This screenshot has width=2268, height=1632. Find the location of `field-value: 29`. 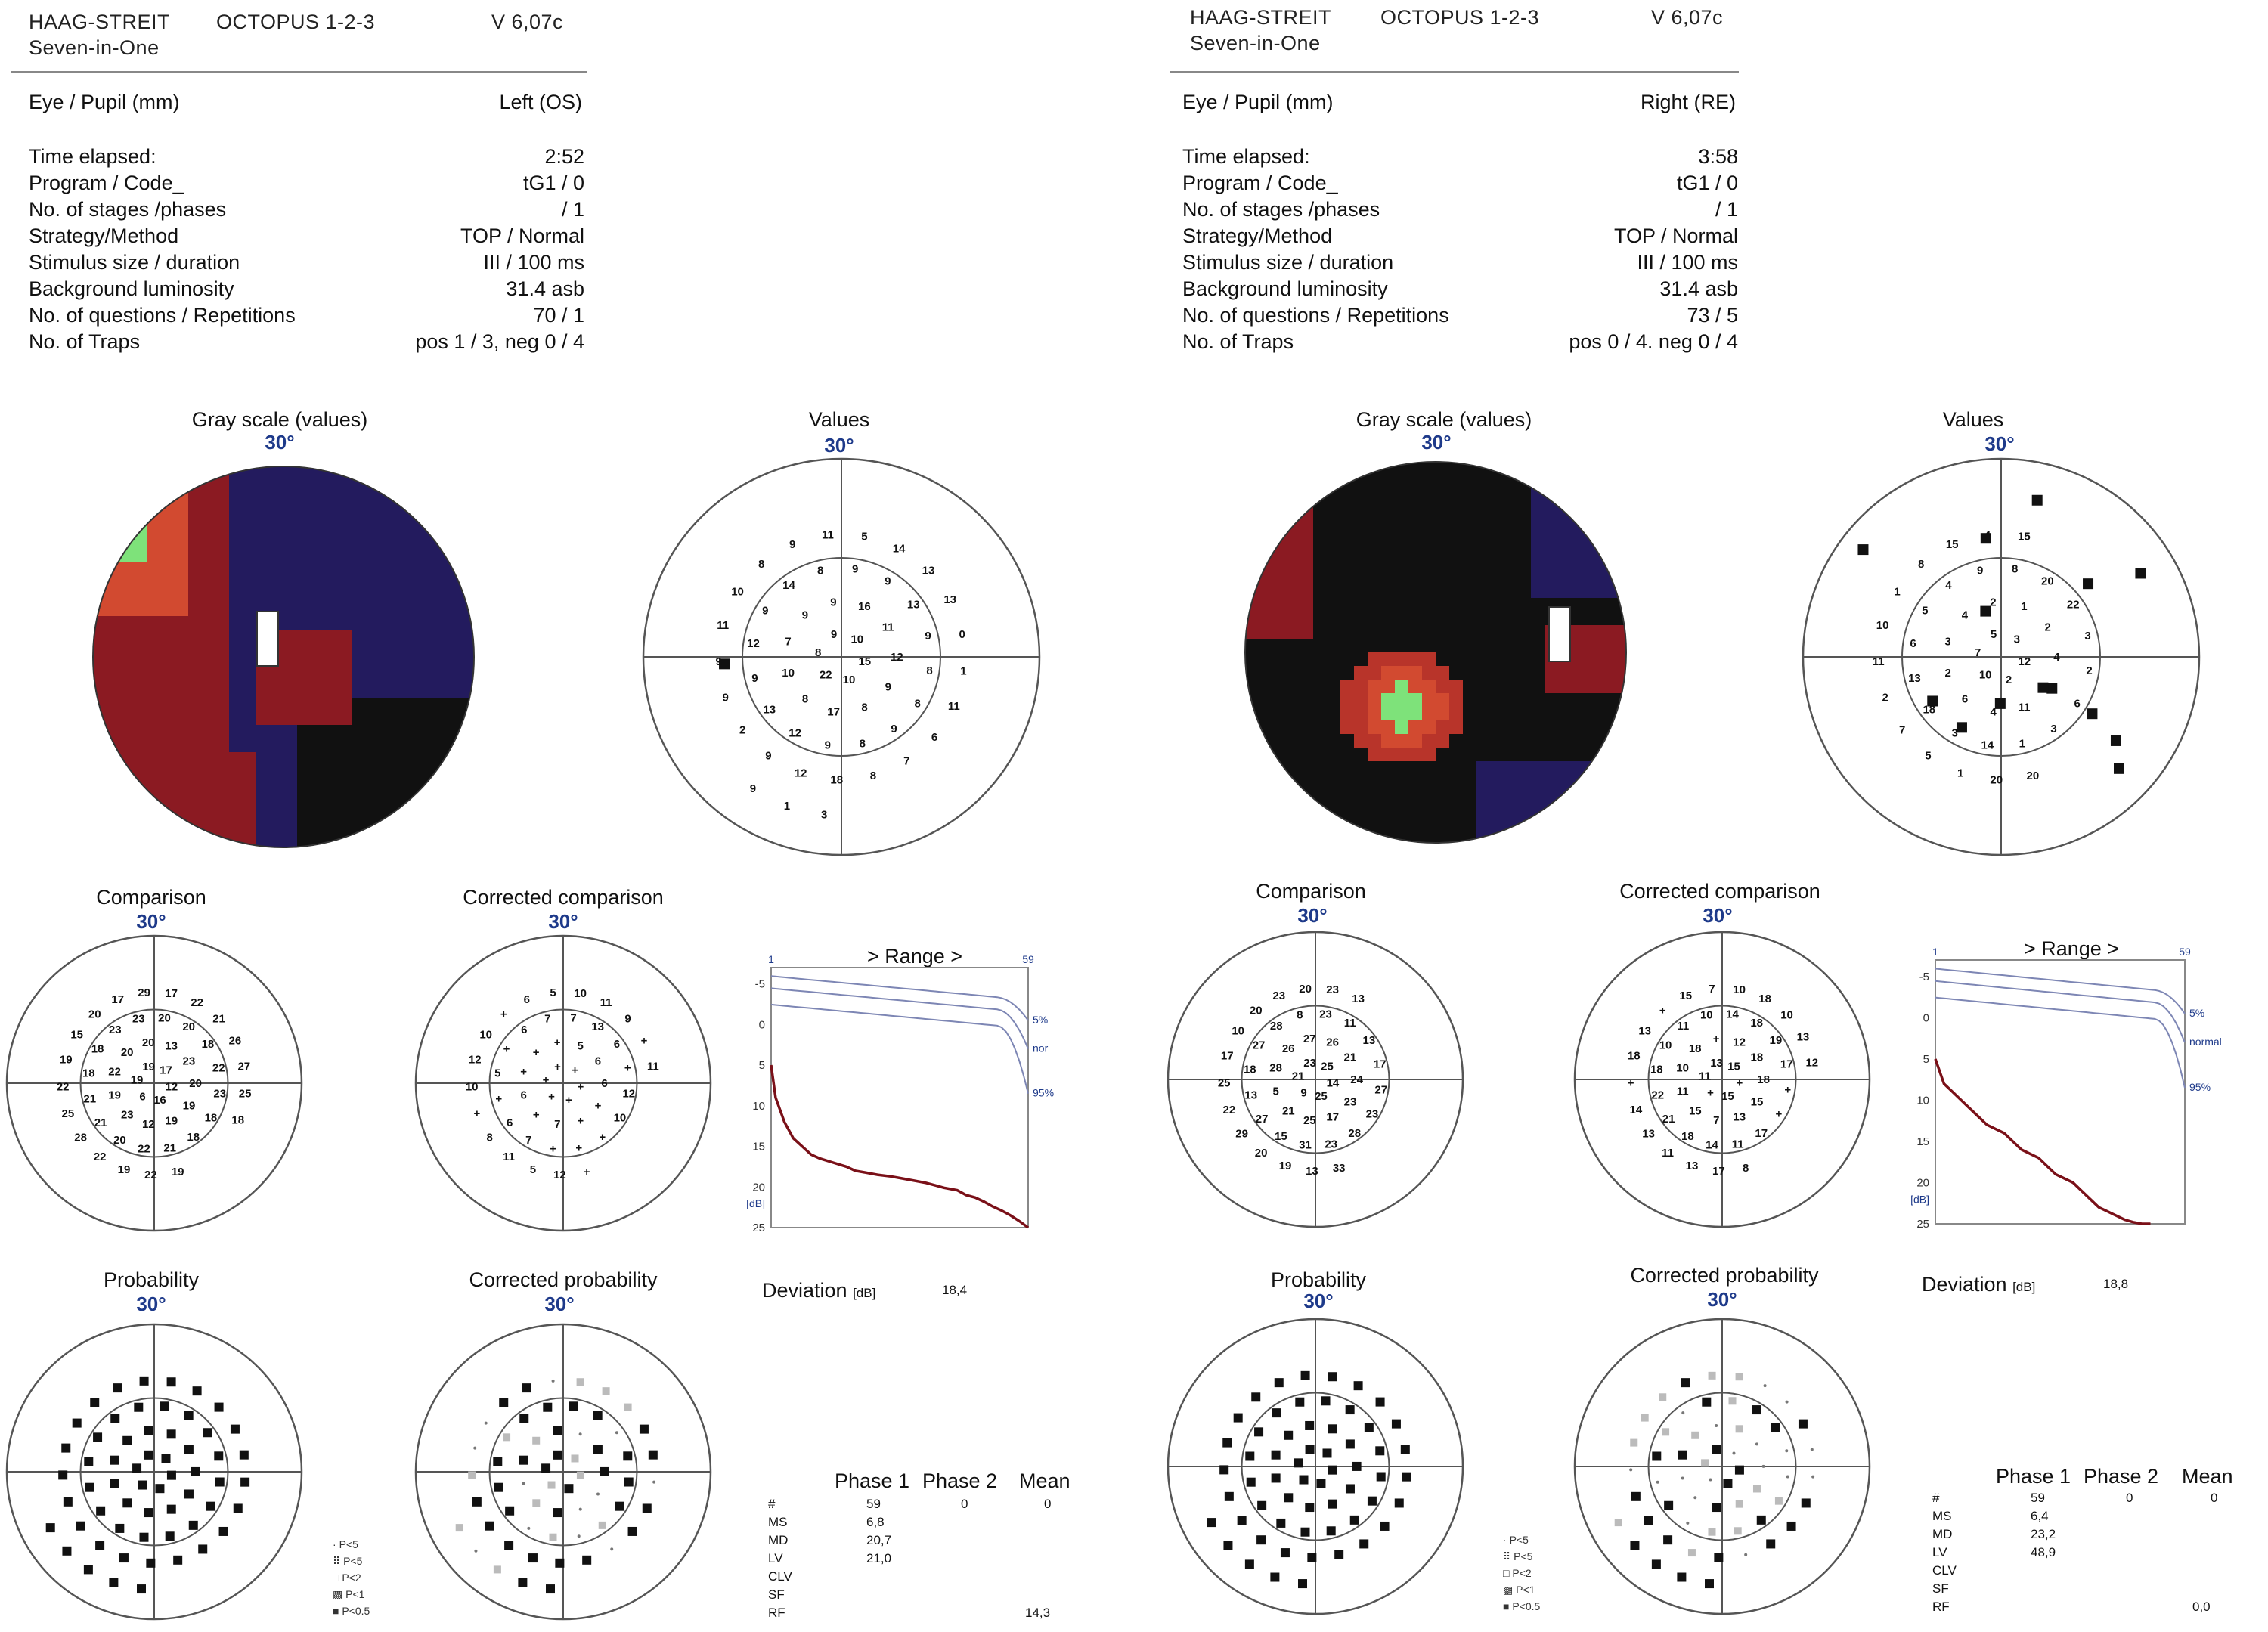

field-value: 29 is located at coordinates (1241, 1134).